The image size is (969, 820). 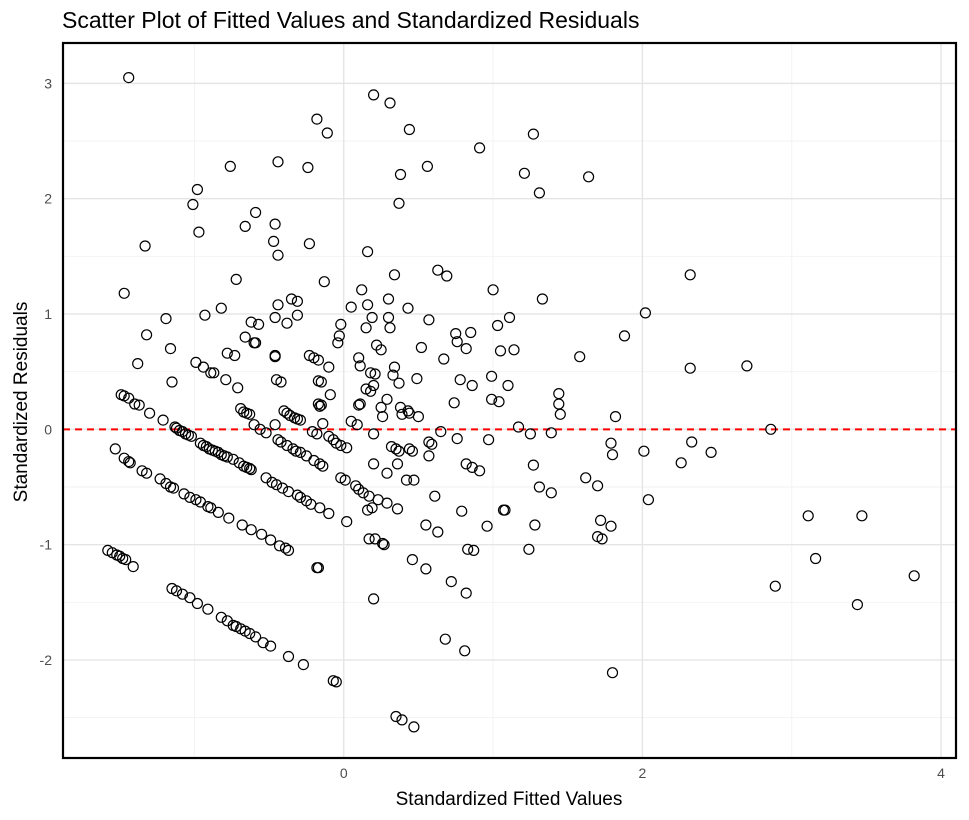 What do you see at coordinates (46, 371) in the screenshot?
I see `y-axis-tick-labels: -2 -1 0 1 2 3` at bounding box center [46, 371].